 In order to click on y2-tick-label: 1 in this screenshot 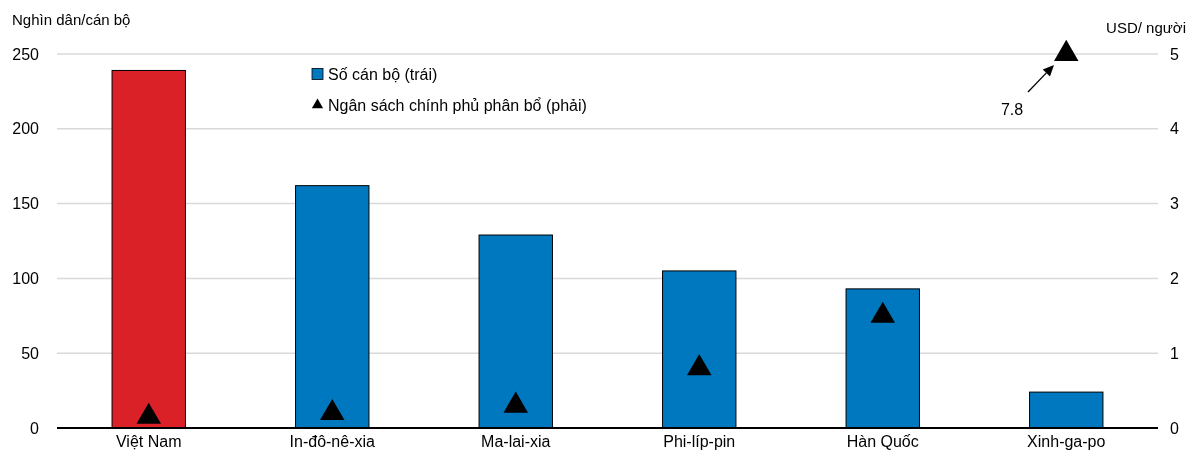, I will do `click(1174, 353)`.